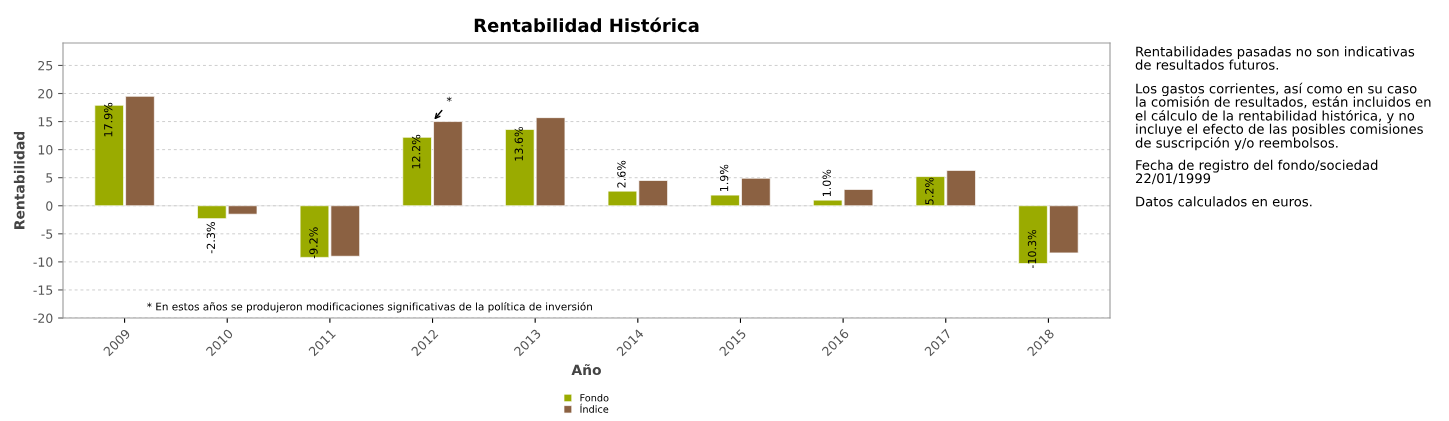  Describe the element at coordinates (19, 180) in the screenshot. I see `y-axis-title: Rentabilidad` at that location.